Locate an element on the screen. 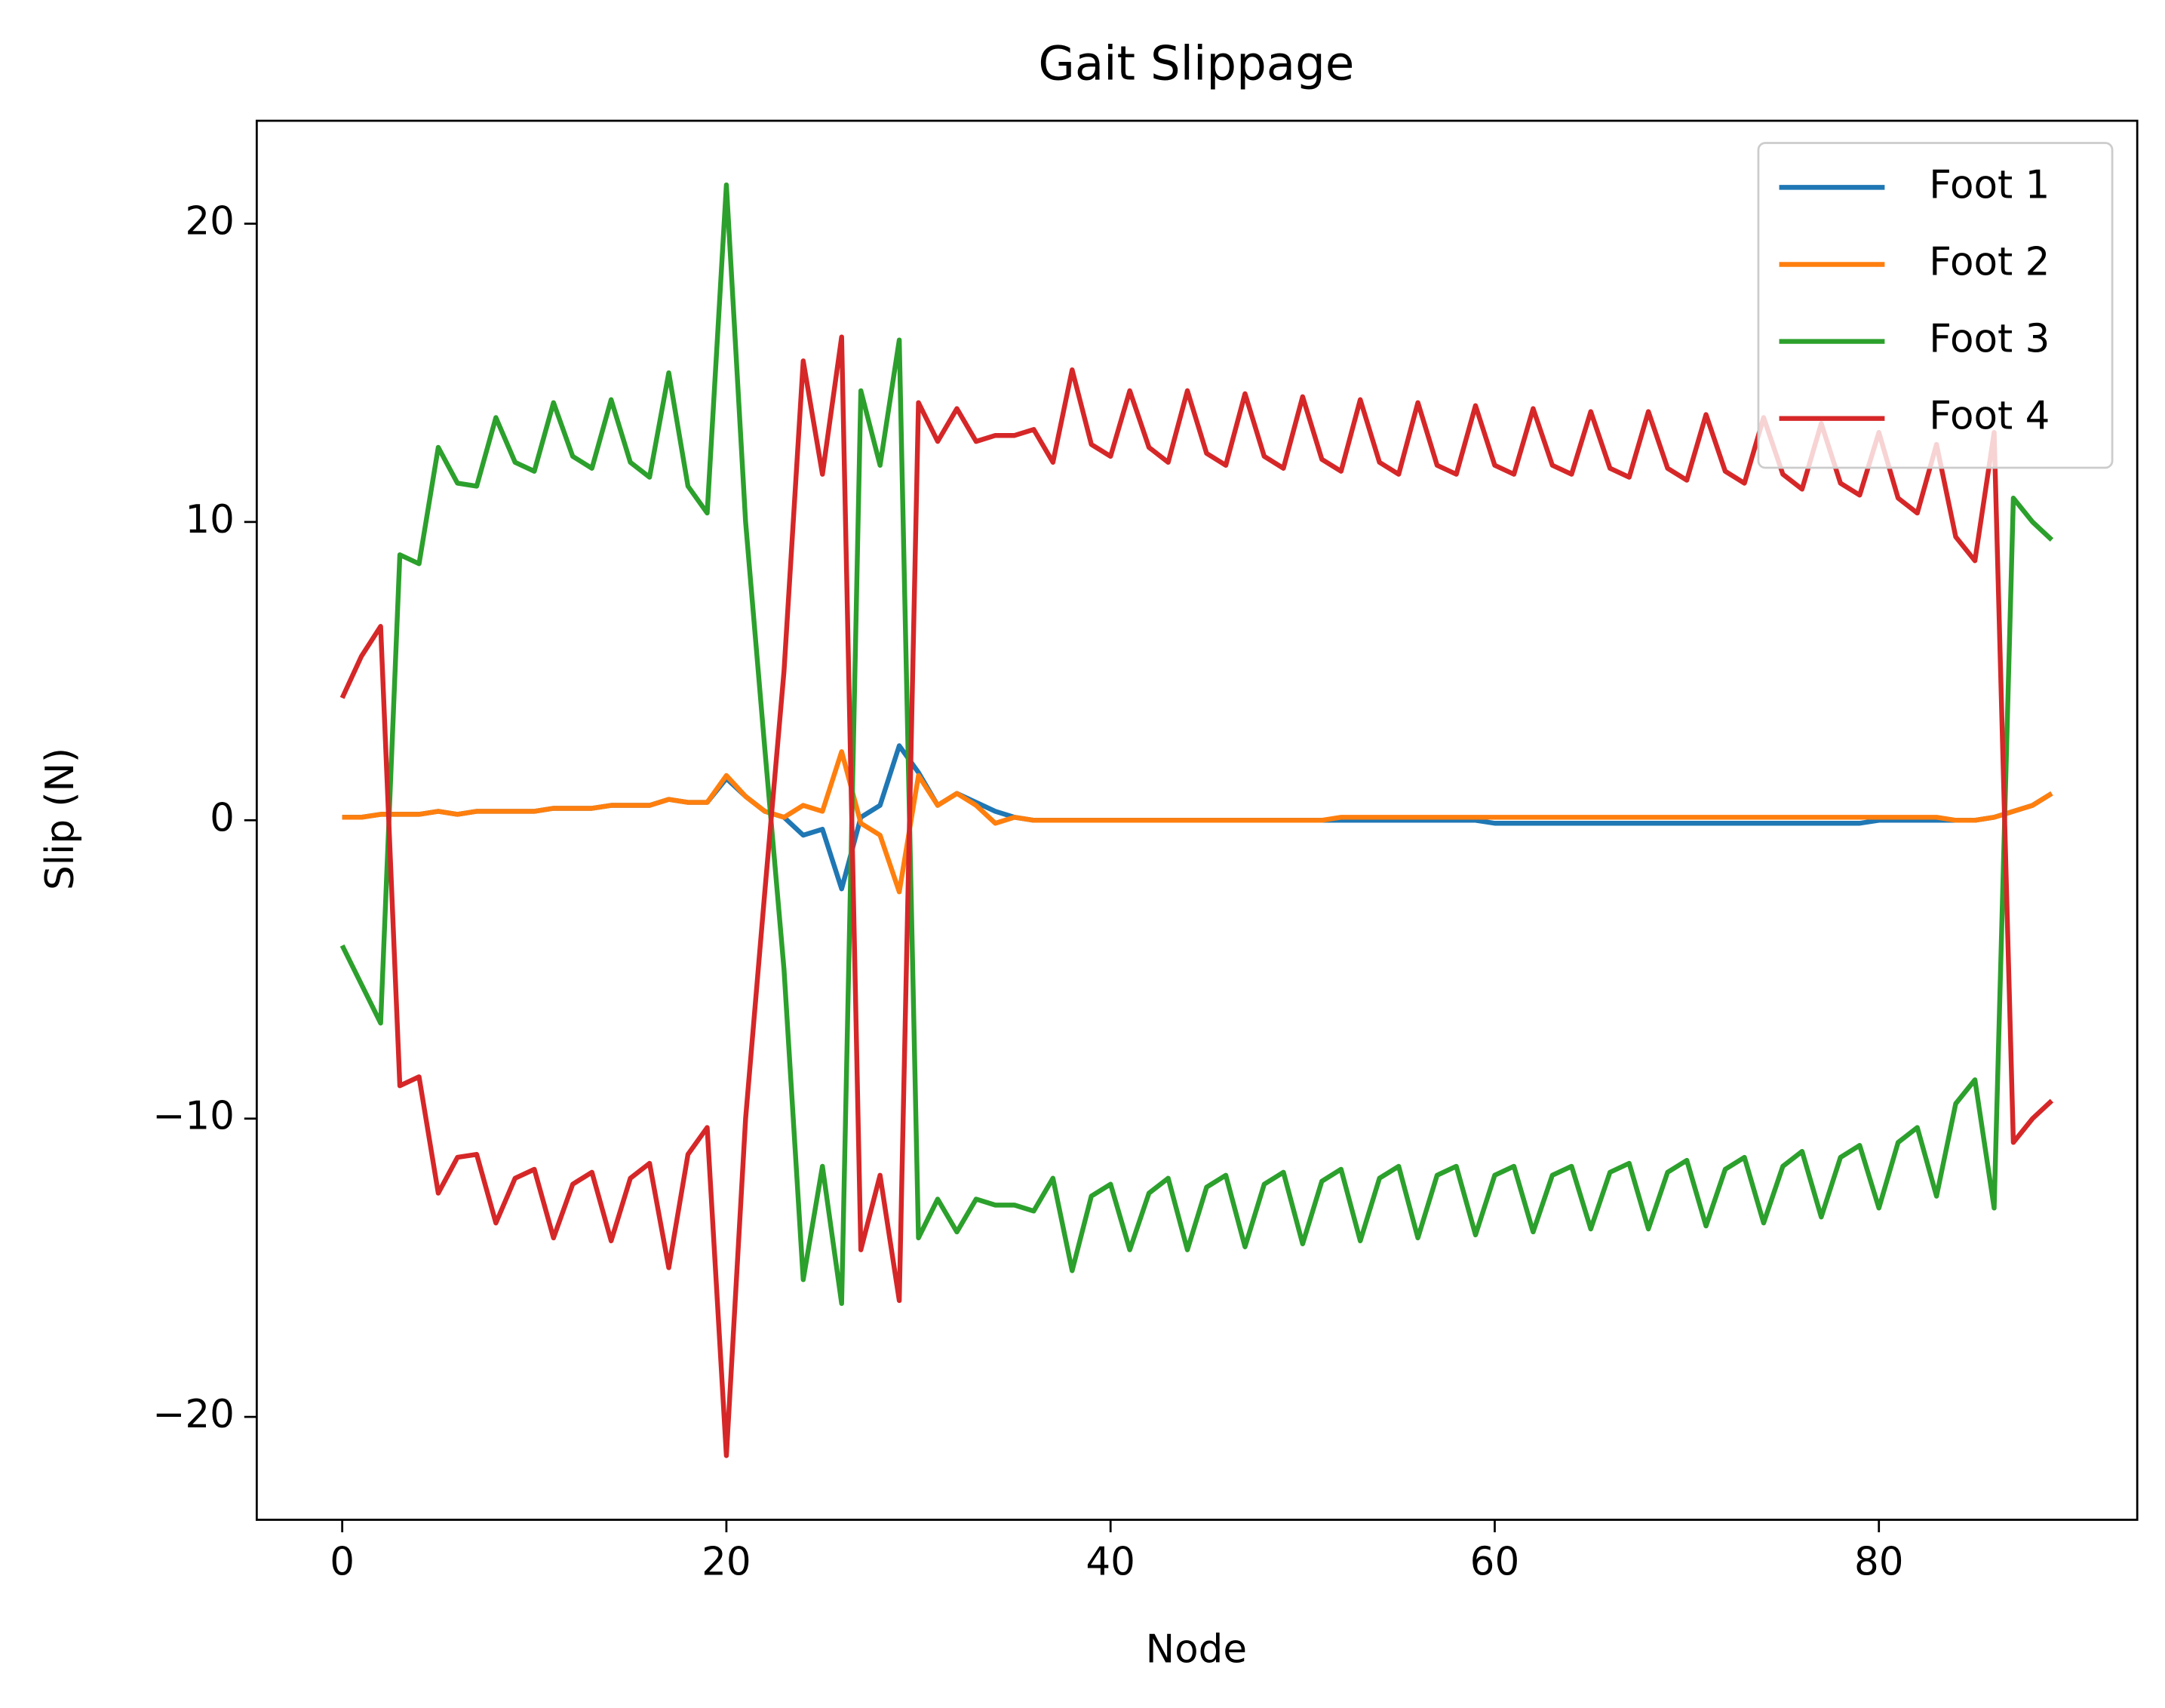 The height and width of the screenshot is (1708, 2165). x-tick-label: 80 is located at coordinates (1879, 1561).